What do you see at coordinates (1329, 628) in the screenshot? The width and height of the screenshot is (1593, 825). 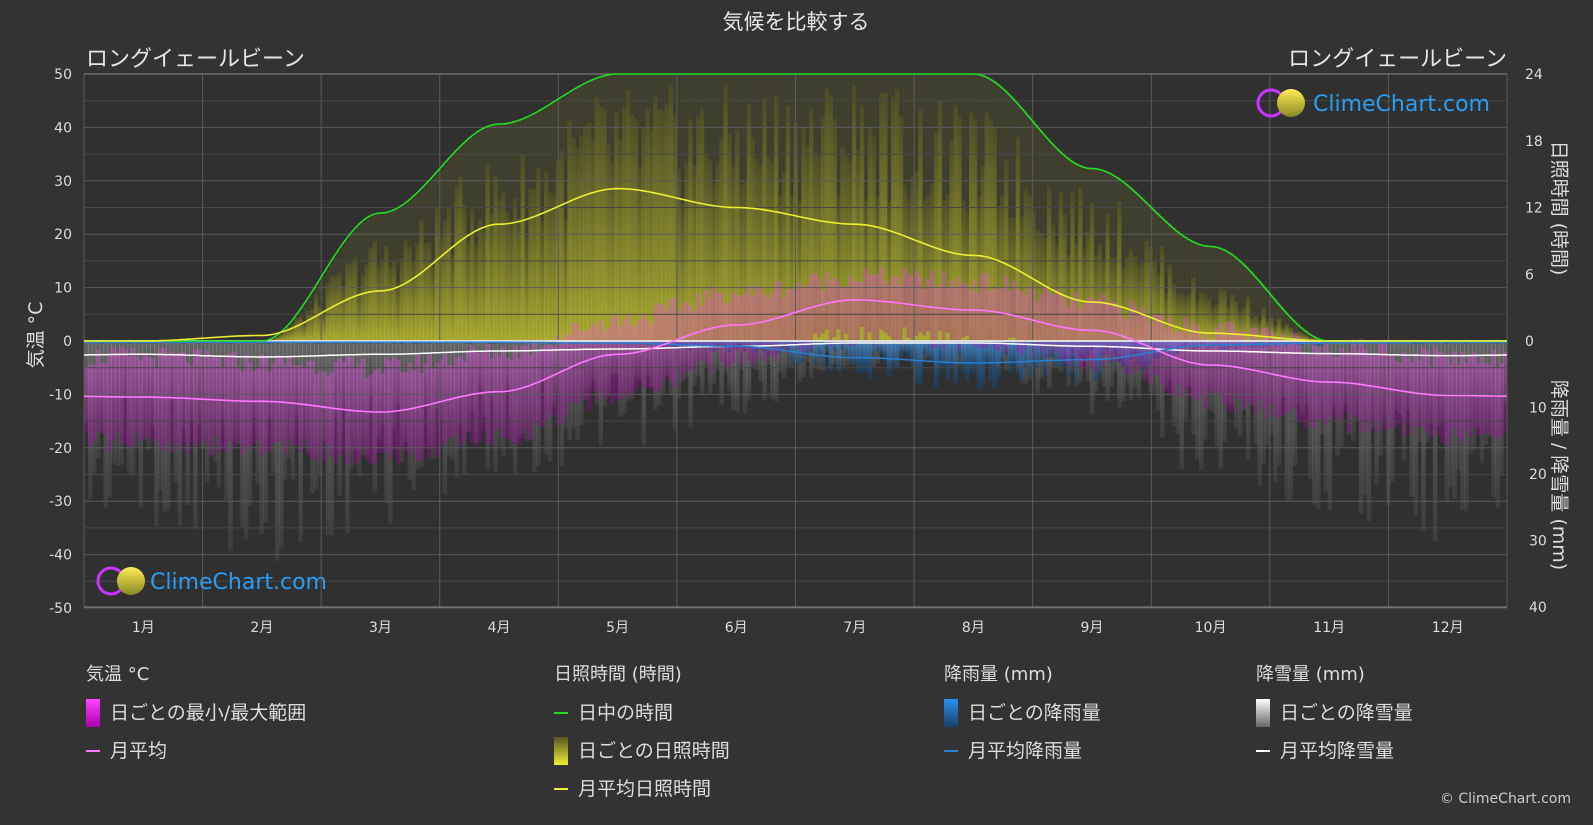 I see `x-tick-label: 11月` at bounding box center [1329, 628].